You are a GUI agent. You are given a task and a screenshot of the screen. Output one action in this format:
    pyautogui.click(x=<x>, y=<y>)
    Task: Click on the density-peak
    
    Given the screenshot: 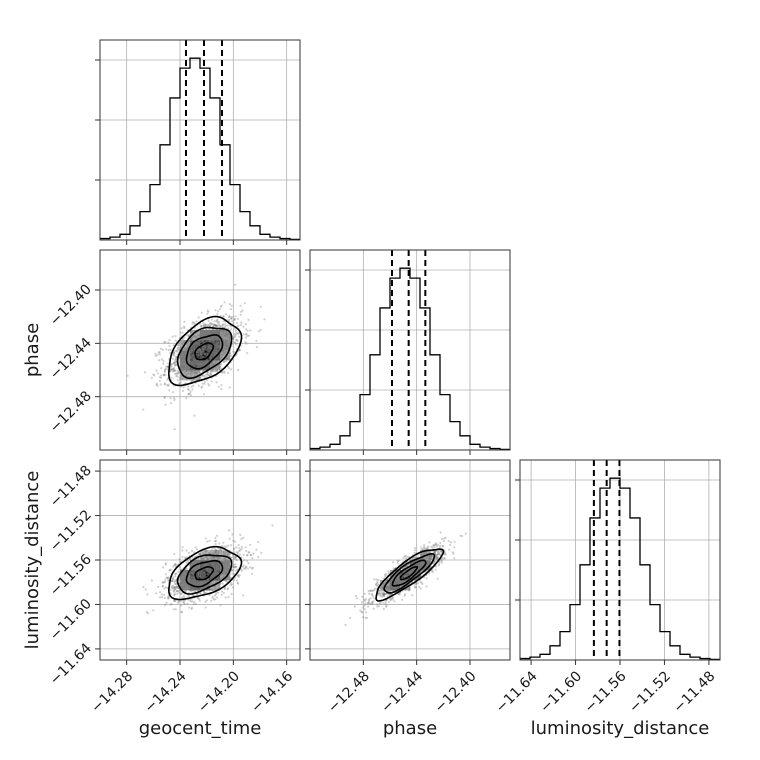 What is the action you would take?
    pyautogui.click(x=204, y=355)
    